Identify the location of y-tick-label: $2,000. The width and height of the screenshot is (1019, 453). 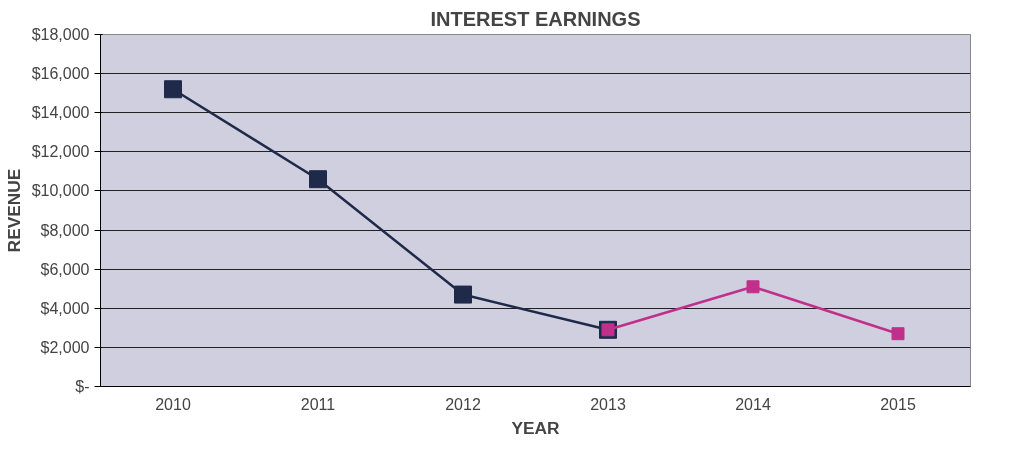
(65, 347).